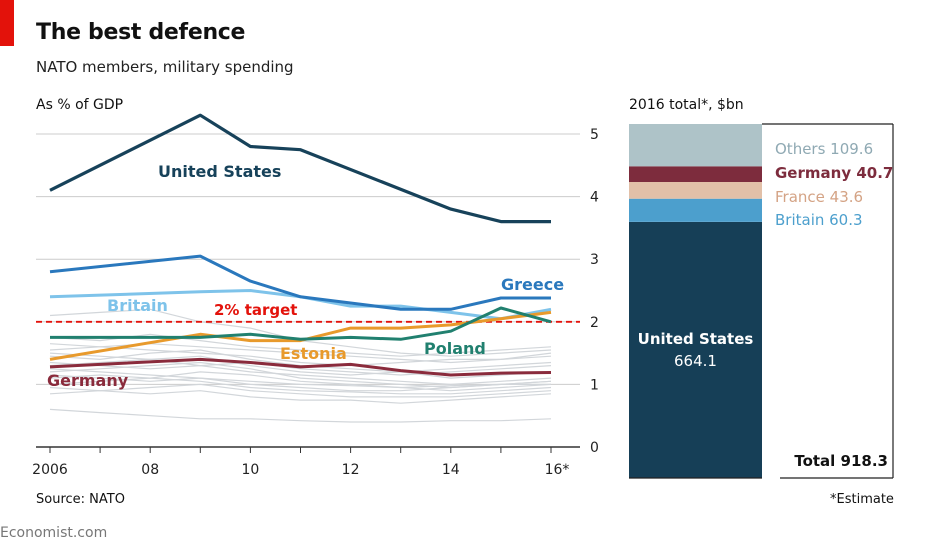 The height and width of the screenshot is (550, 930). Describe the element at coordinates (455, 348) in the screenshot. I see `series-label-poland: Poland` at that location.